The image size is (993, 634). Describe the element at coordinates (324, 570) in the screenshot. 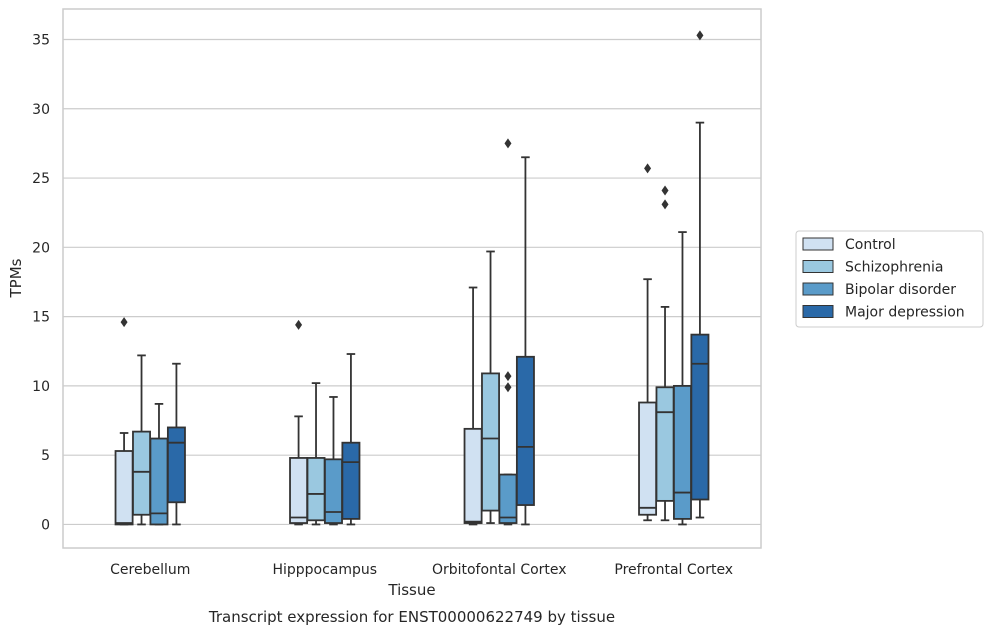

I see `x-tick-label: Hipppocampus` at that location.